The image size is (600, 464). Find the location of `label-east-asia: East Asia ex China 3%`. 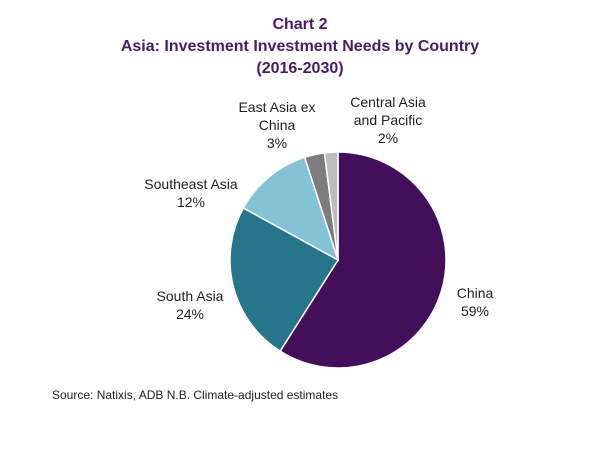

label-east-asia: East Asia ex China 3% is located at coordinates (277, 125).